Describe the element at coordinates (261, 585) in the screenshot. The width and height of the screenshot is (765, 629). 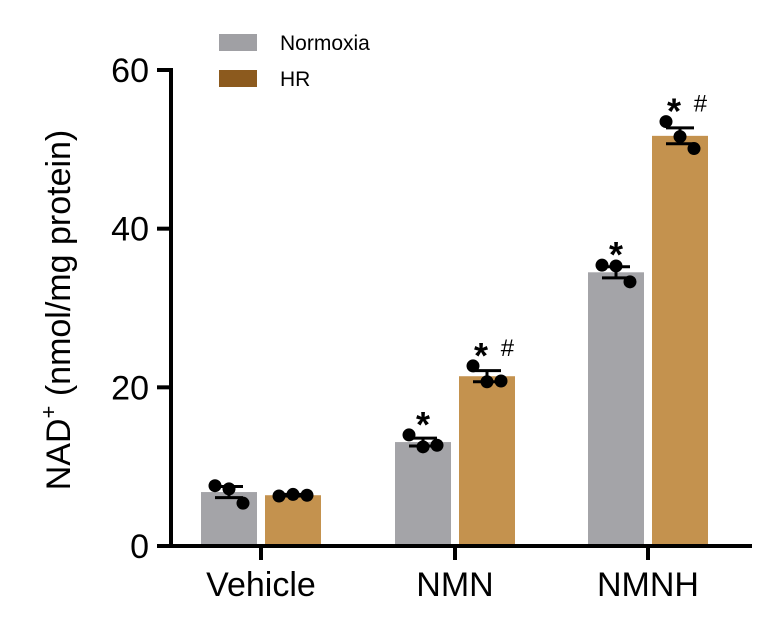
I see `x-tick-label-vehicle: Vehicle` at that location.